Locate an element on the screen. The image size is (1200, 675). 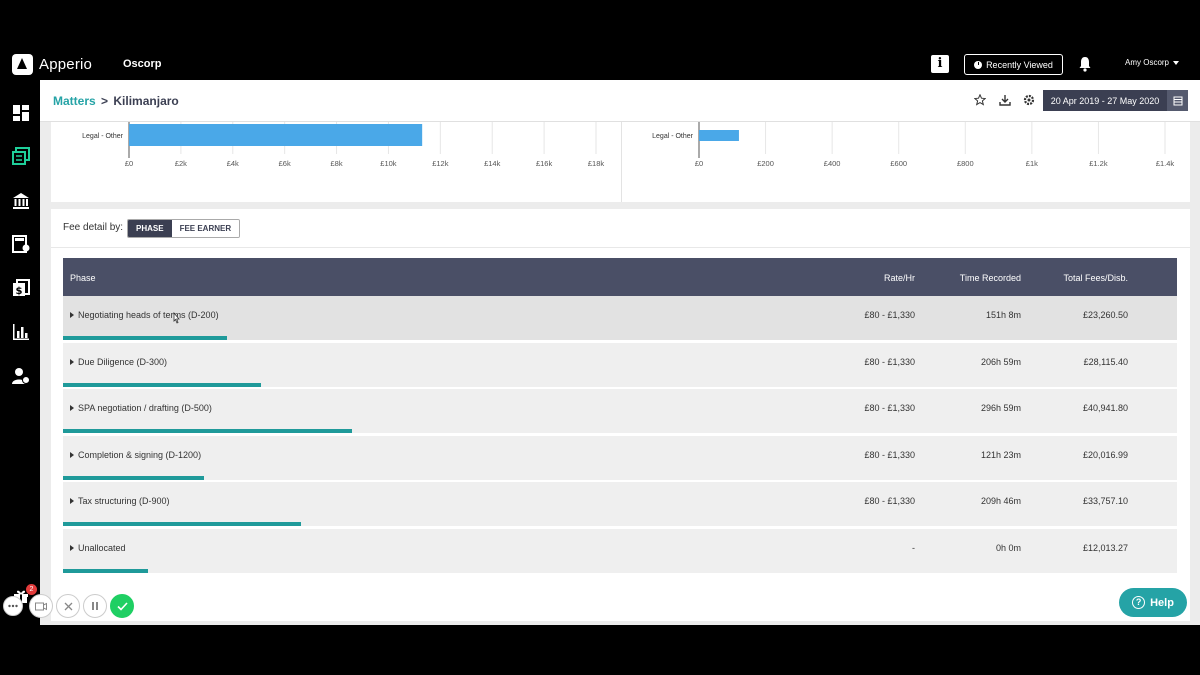
divider is located at coordinates (620, 247).